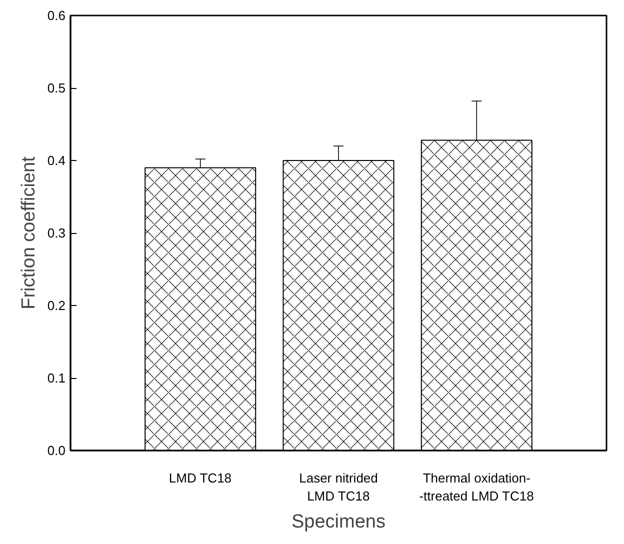  What do you see at coordinates (29, 233) in the screenshot?
I see `y-axis-title: Friction coefficient` at bounding box center [29, 233].